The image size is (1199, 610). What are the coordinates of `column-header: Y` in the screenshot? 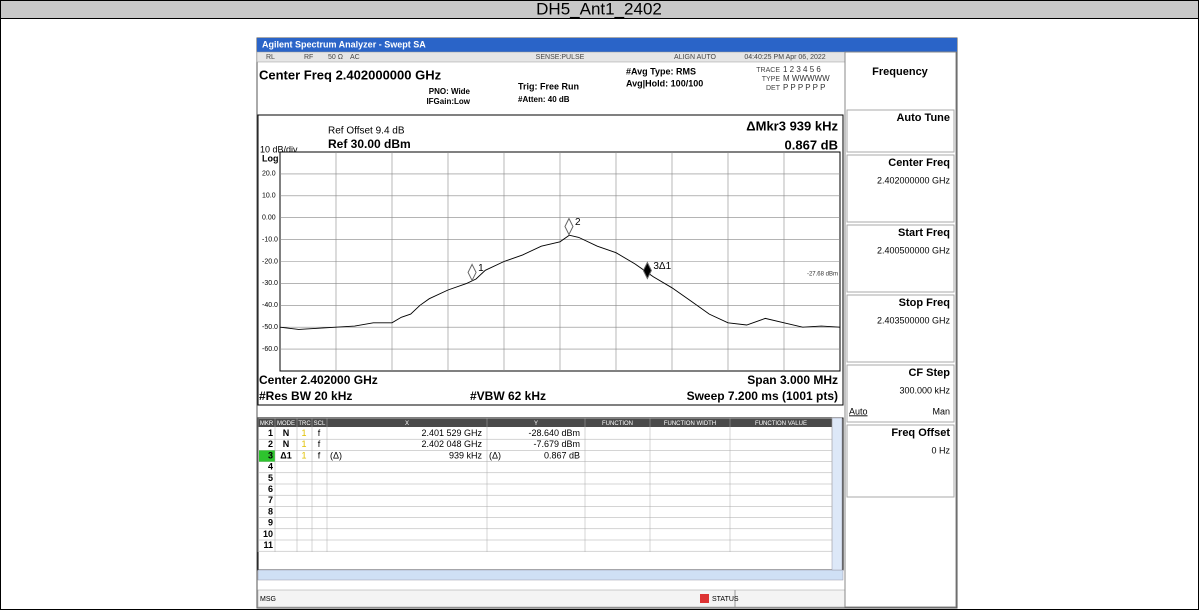 It's located at (536, 424).